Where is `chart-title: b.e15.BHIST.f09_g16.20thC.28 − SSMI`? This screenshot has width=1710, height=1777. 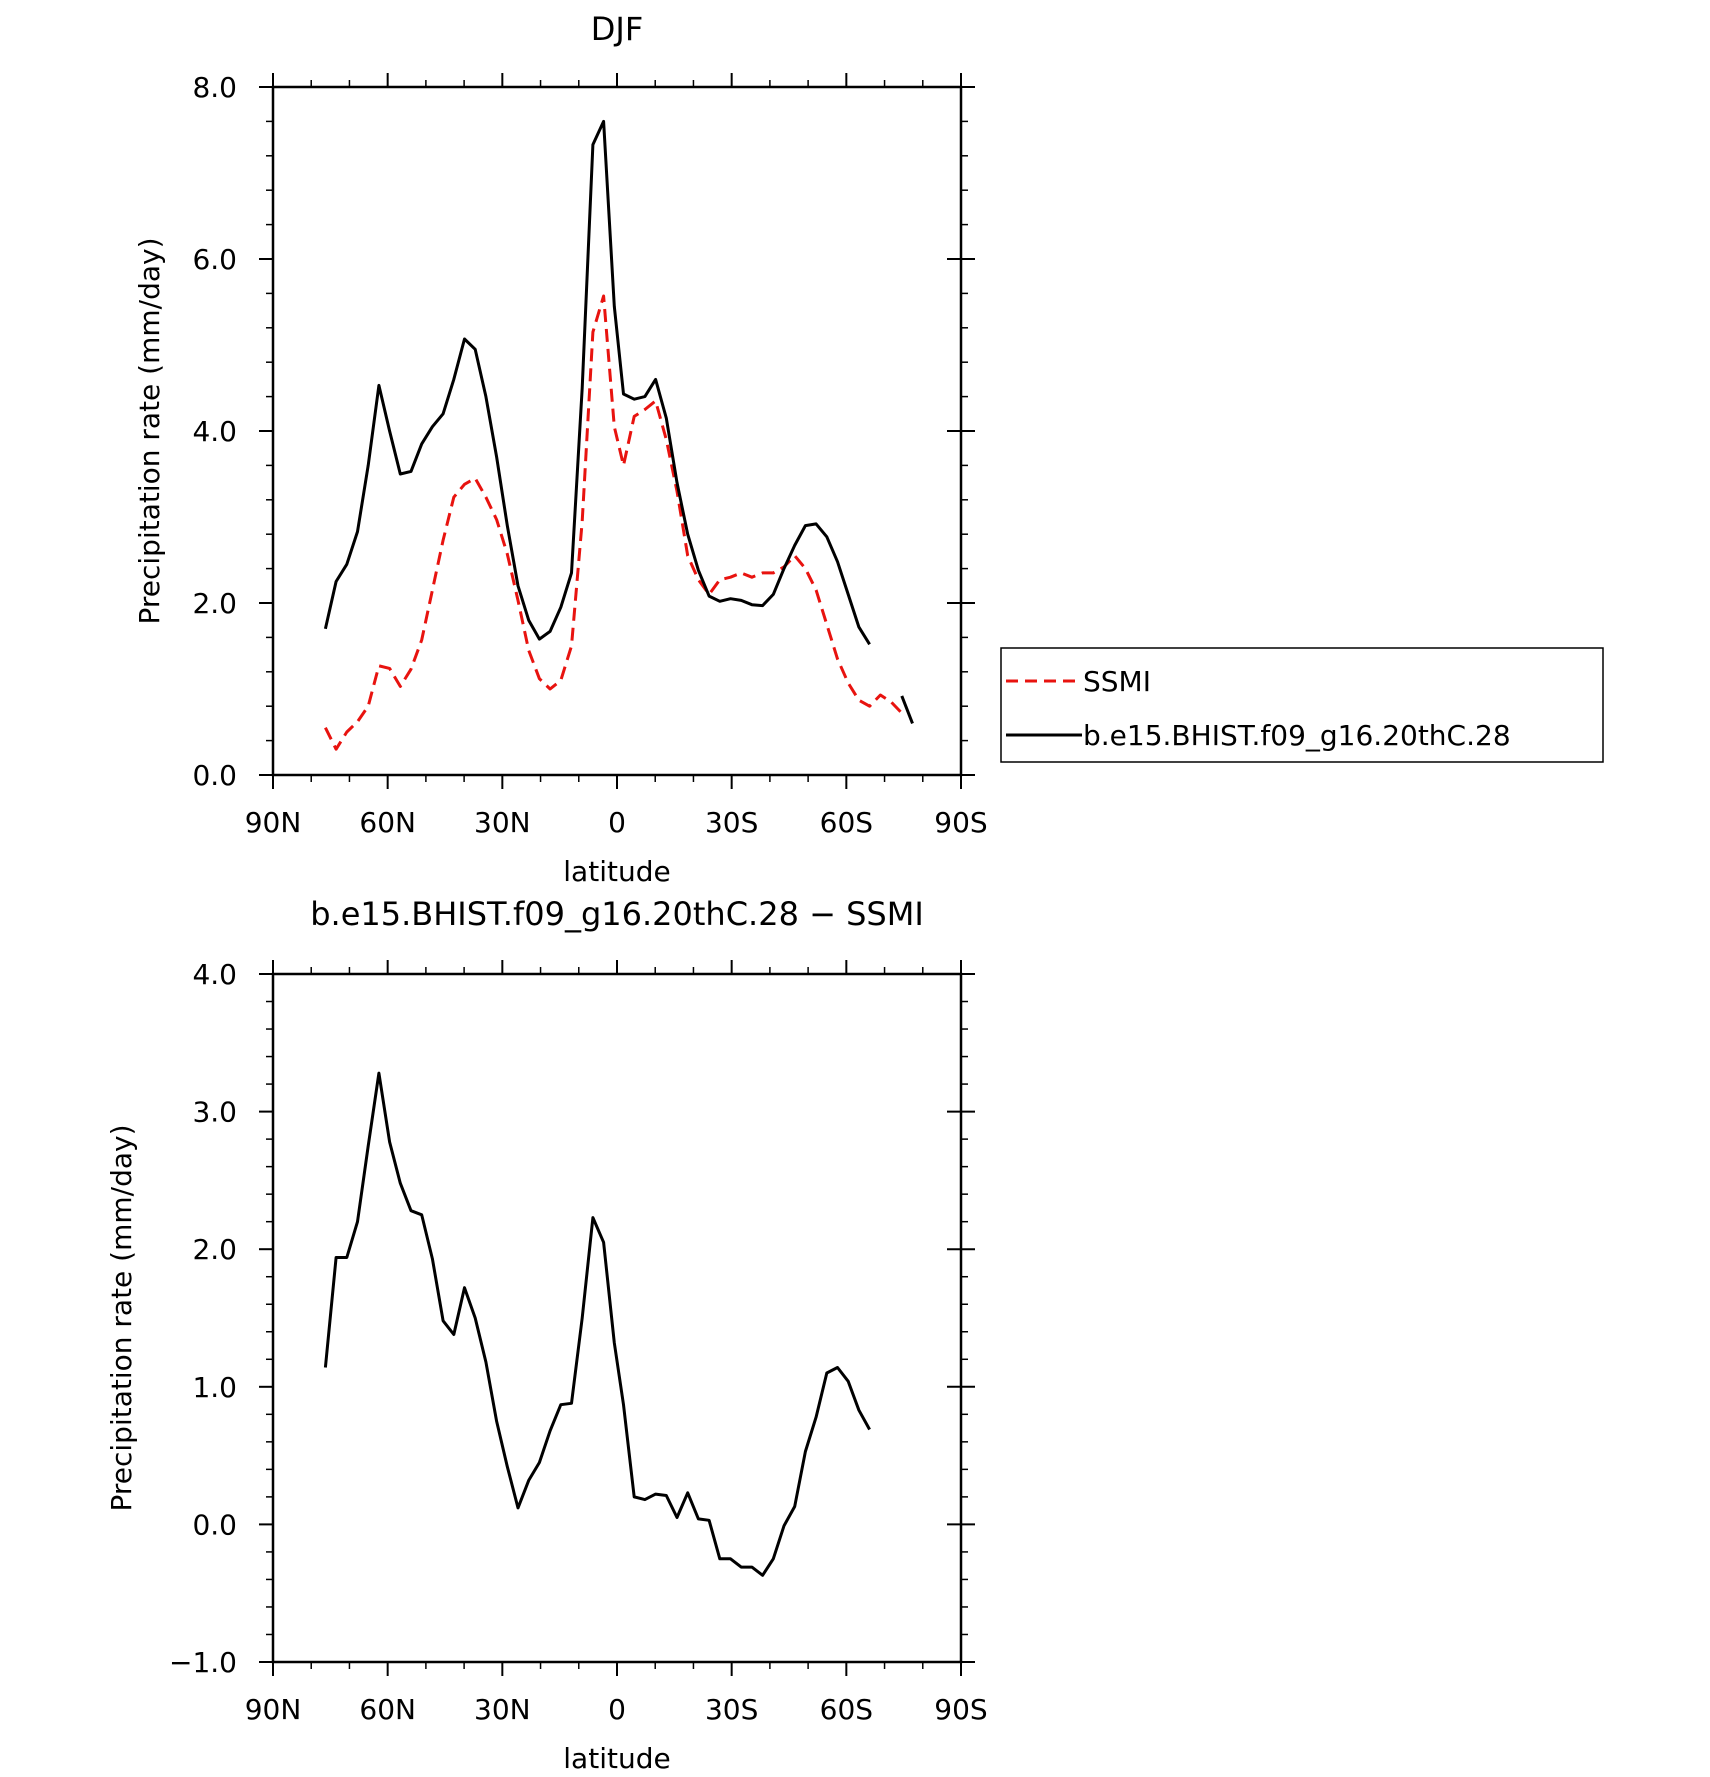
chart-title: b.e15.BHIST.f09_g16.20thC.28 − SSMI is located at coordinates (617, 914).